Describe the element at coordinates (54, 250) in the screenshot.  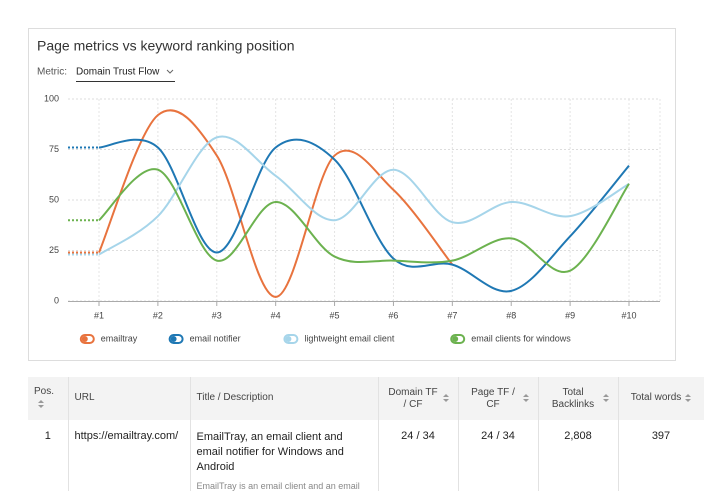
I see `y-tick-label: 25` at that location.